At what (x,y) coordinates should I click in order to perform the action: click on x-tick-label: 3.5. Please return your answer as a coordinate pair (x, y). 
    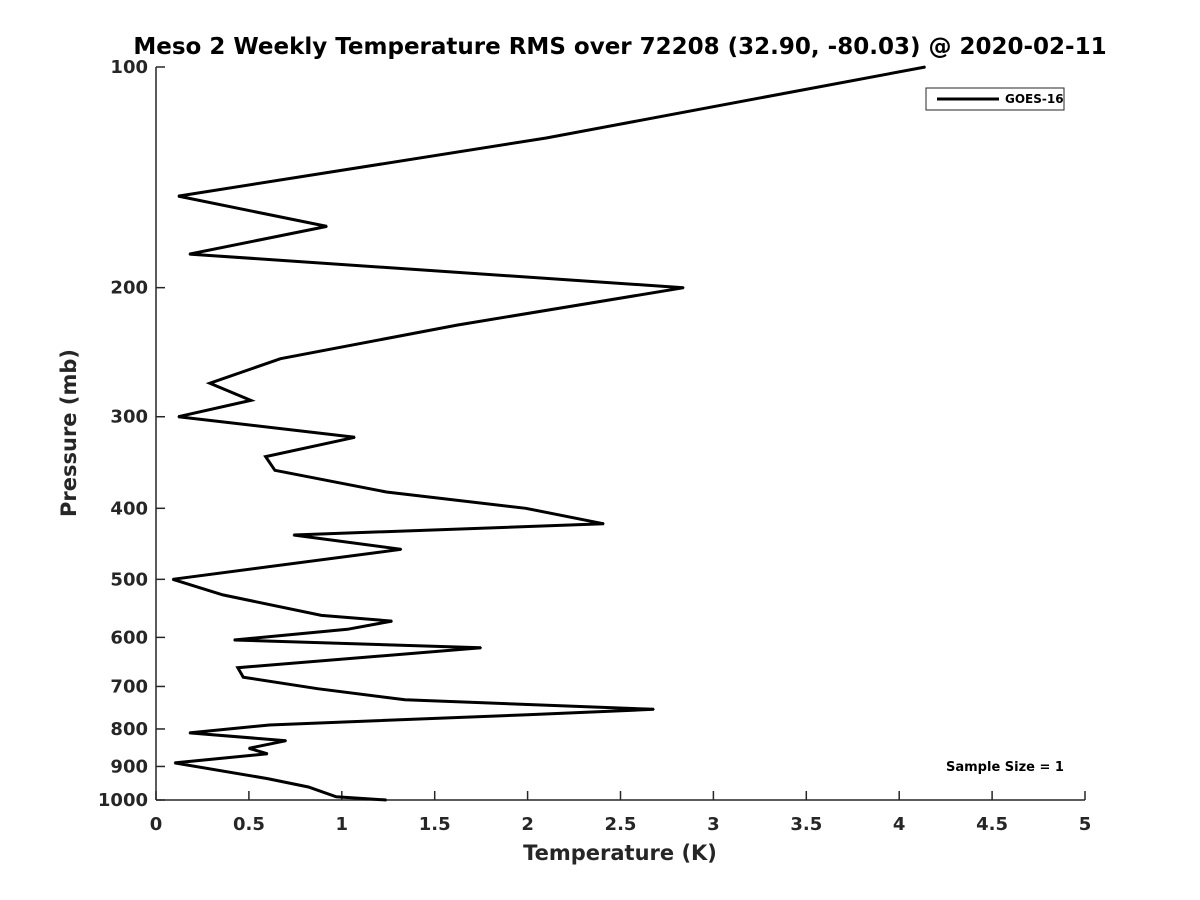
    Looking at the image, I should click on (806, 824).